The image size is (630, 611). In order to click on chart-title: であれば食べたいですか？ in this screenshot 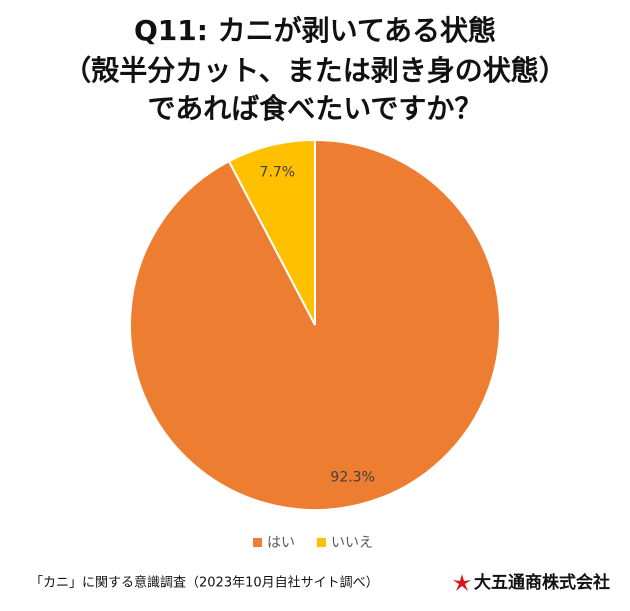, I will do `click(315, 108)`.